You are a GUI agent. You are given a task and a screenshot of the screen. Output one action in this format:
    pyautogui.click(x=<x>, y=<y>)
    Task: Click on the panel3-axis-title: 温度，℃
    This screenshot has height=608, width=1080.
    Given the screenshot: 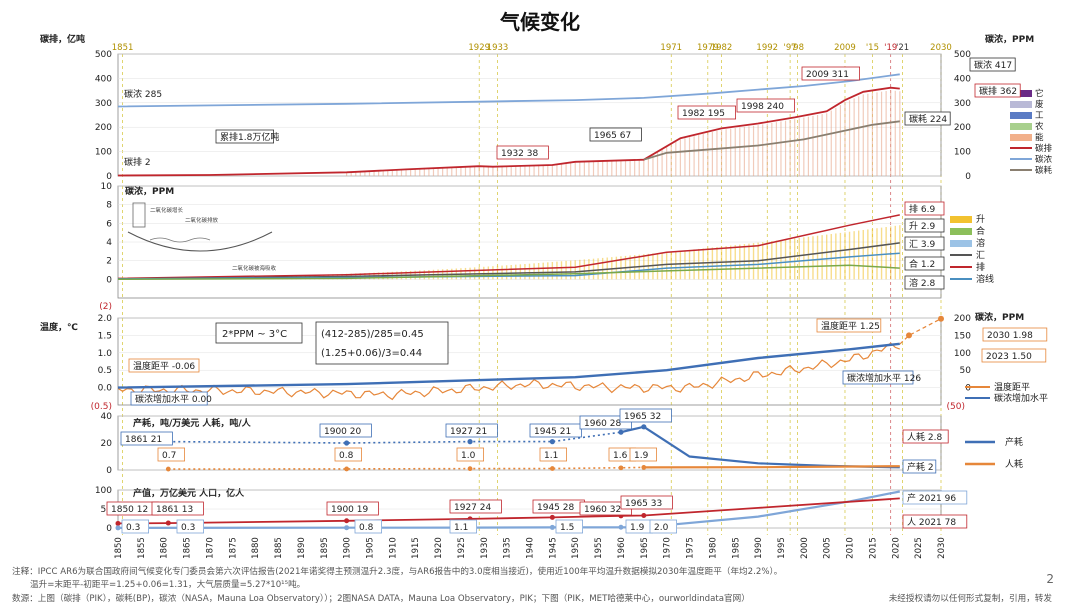 What is the action you would take?
    pyautogui.click(x=59, y=327)
    